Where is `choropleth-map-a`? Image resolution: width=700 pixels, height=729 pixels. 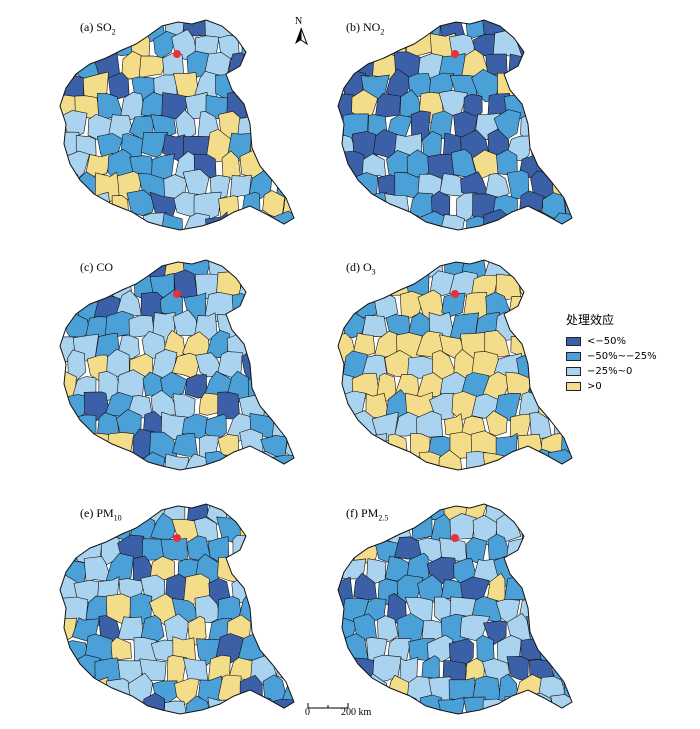 choropleth-map-a is located at coordinates (177, 125).